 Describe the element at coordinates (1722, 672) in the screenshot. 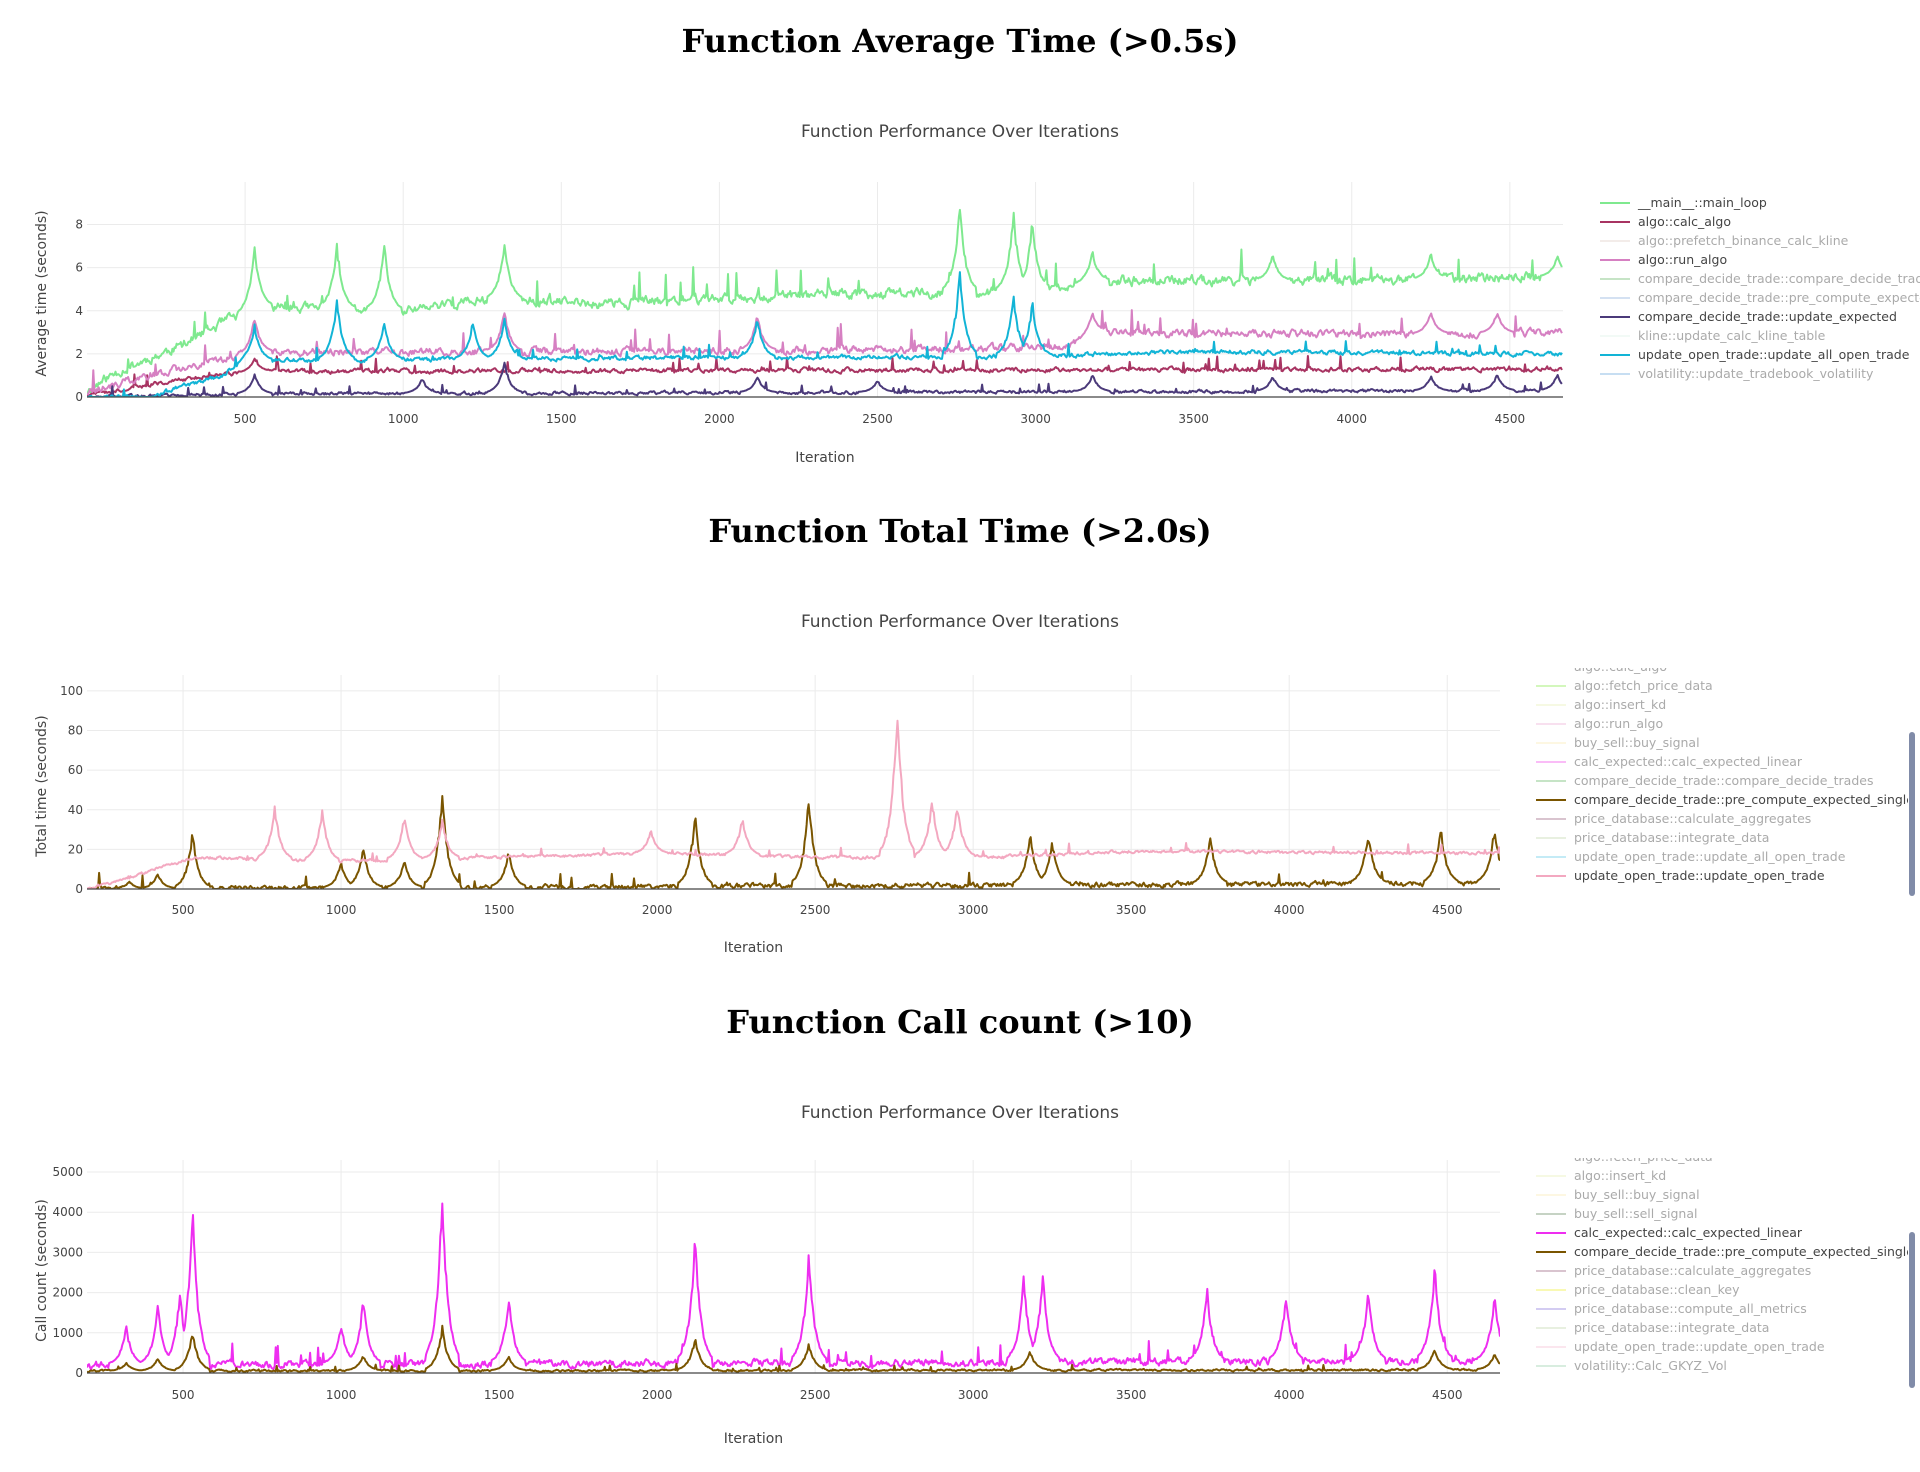

I see `legend-item-clipped: algo::calc_algo` at that location.